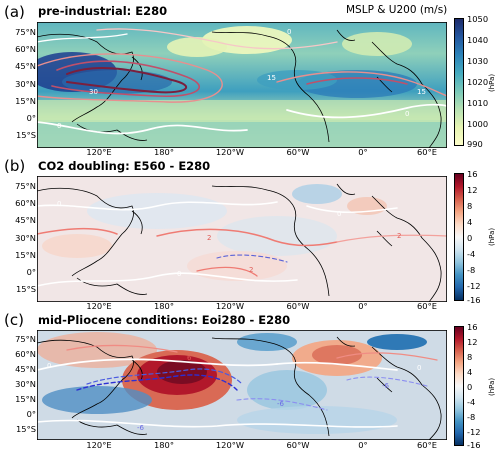 The height and width of the screenshot is (458, 500). What do you see at coordinates (478, 124) in the screenshot?
I see `colorbar-tick: 1000` at bounding box center [478, 124].